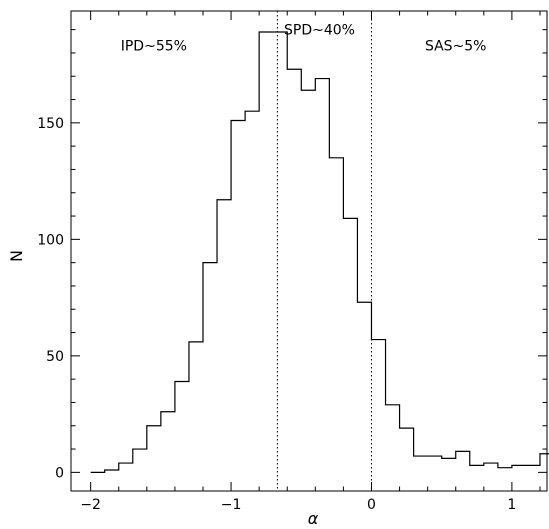 The image size is (549, 529). I want to click on y-tick-label: 150, so click(50, 124).